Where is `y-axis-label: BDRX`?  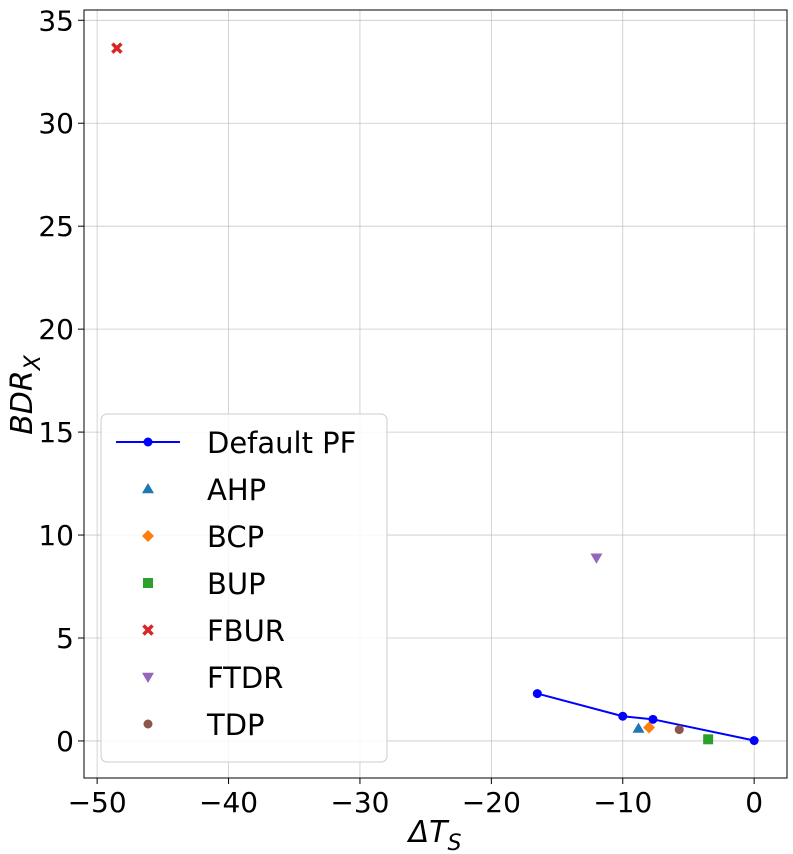
y-axis-label: BDRX is located at coordinates (25, 394).